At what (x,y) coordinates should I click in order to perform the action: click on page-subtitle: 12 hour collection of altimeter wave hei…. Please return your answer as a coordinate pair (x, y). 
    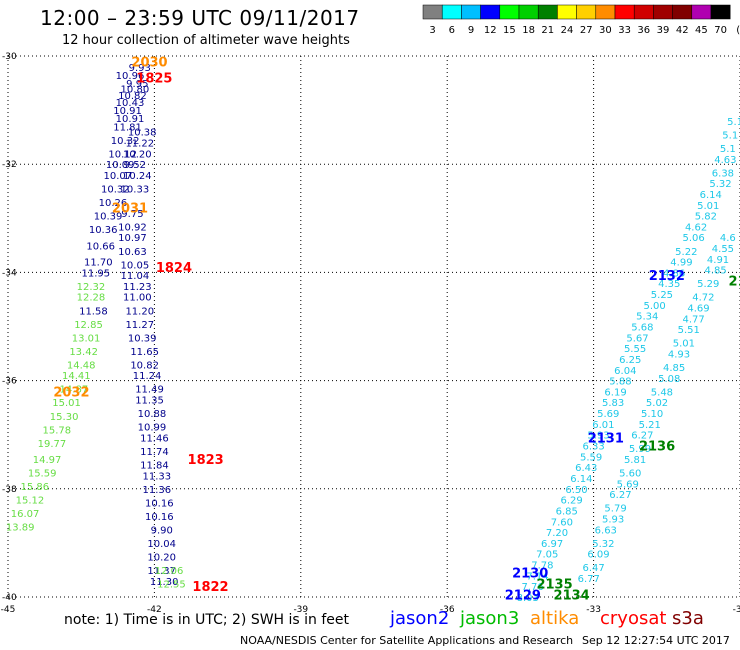
    Looking at the image, I should click on (206, 40).